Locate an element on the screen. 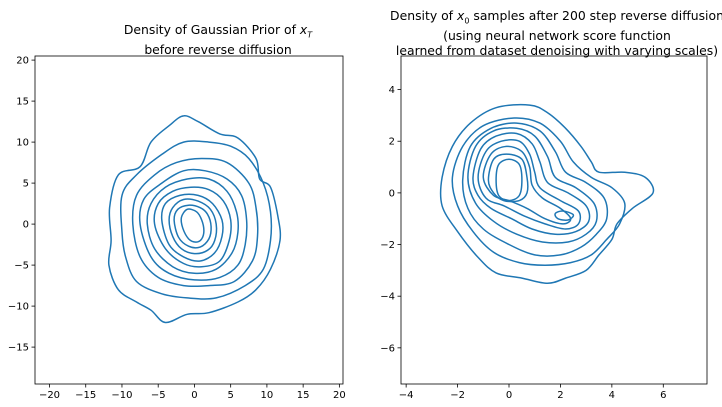  chart-1-y-tick-label-4: 0 is located at coordinates (26, 225).